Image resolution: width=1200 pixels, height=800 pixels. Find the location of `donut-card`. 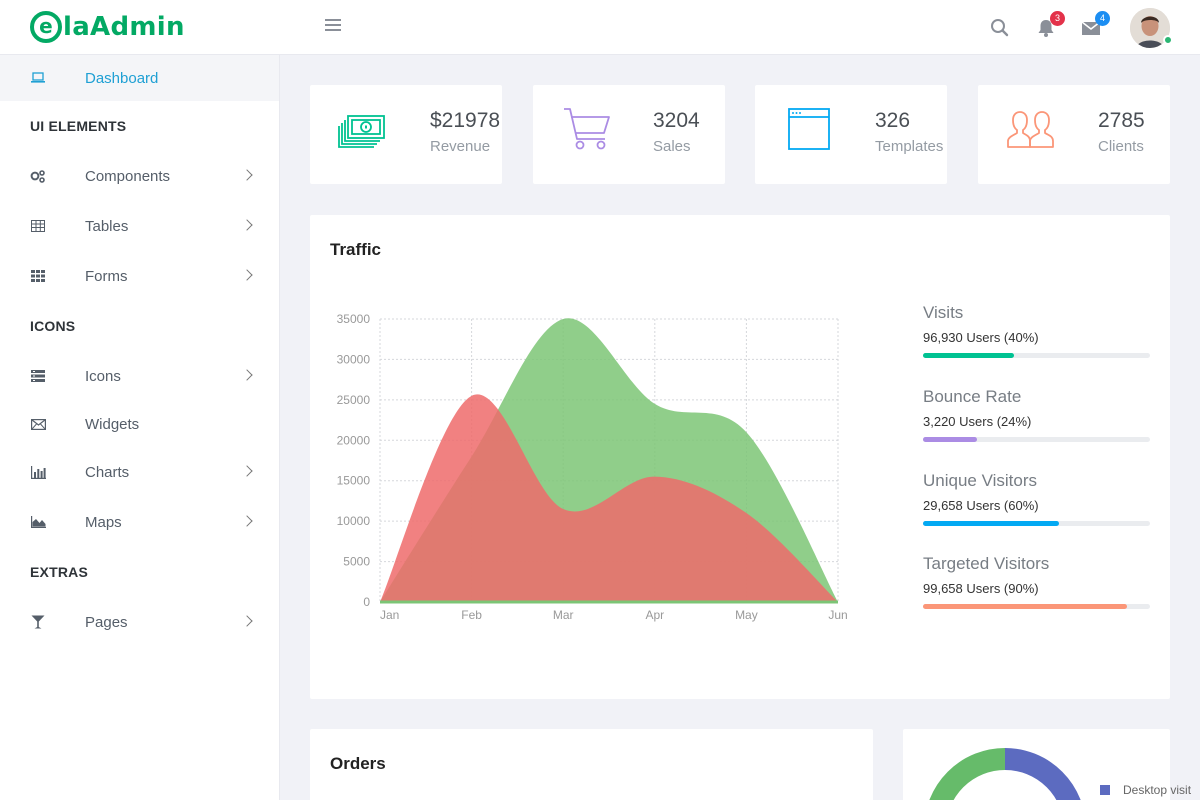

donut-card is located at coordinates (1036, 764).